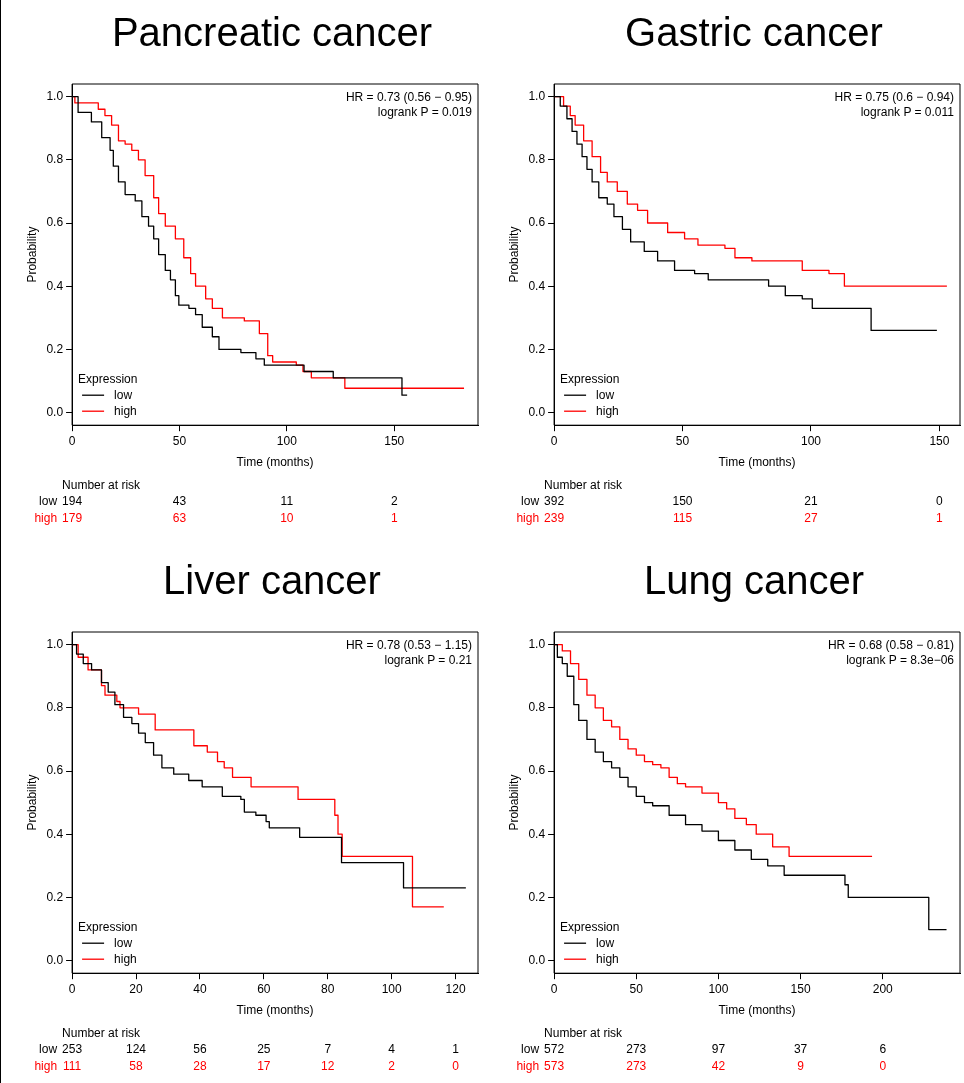 This screenshot has width=964, height=1083. Describe the element at coordinates (136, 1049) in the screenshot. I see `text: 124` at that location.